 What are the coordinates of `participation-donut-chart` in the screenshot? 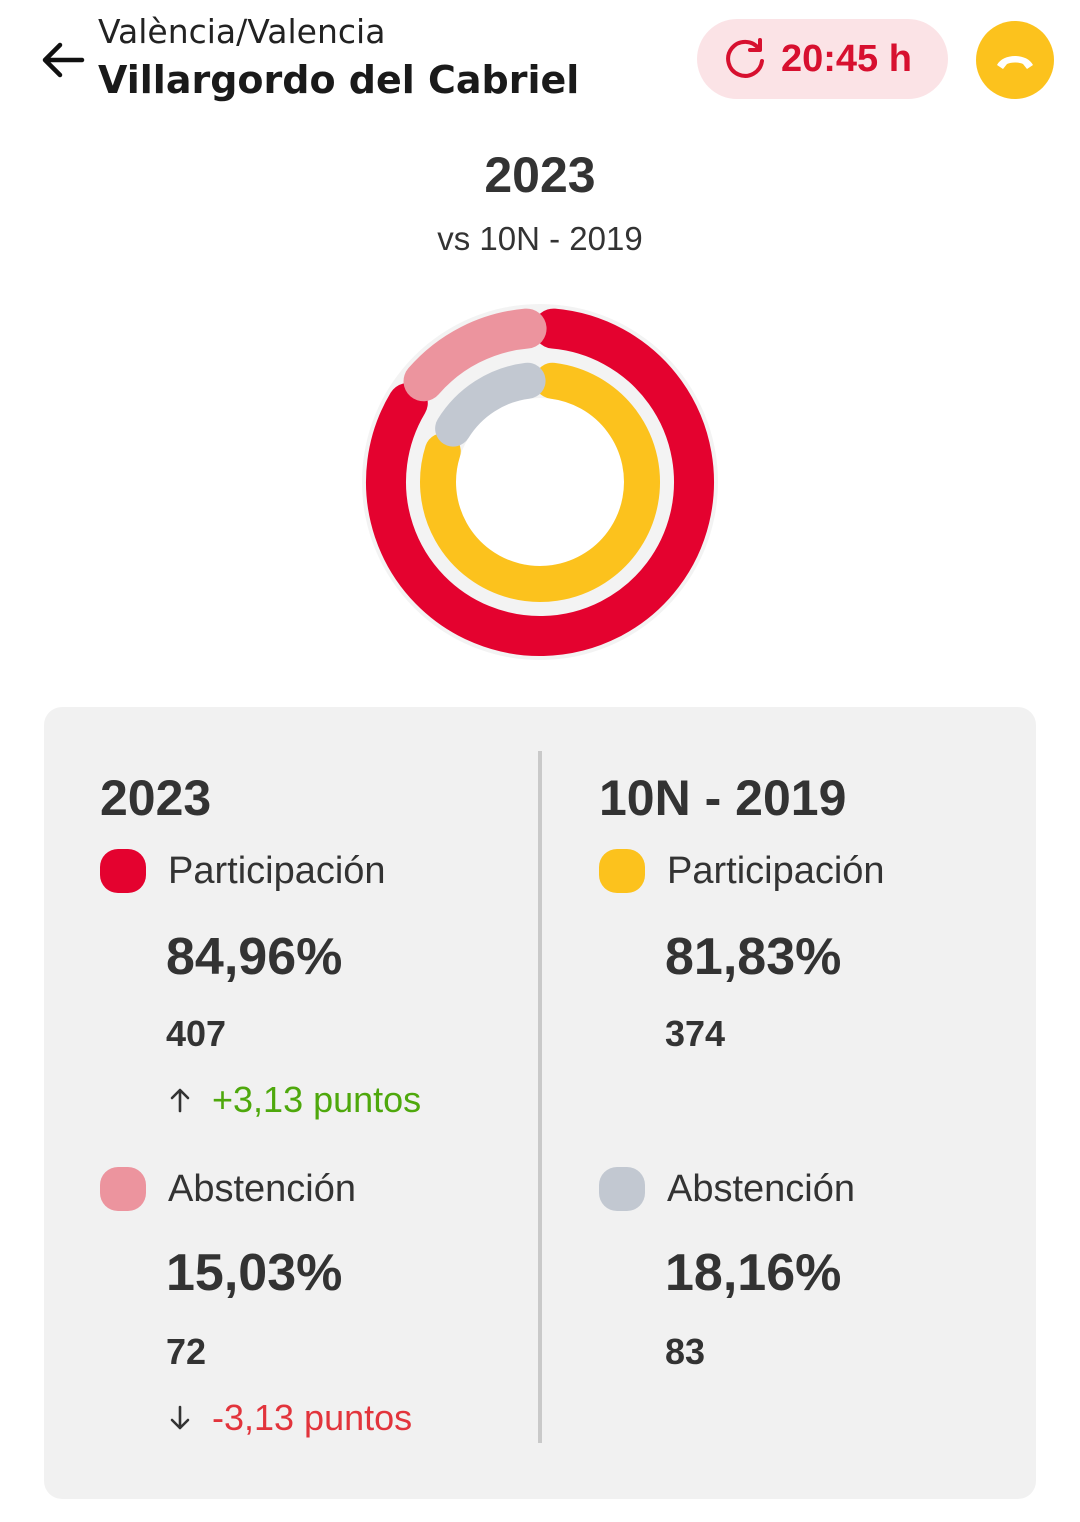 It's located at (540, 482).